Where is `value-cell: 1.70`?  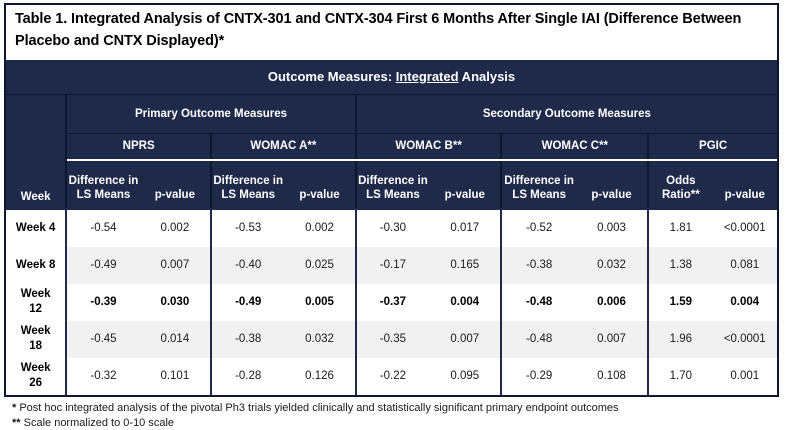 value-cell: 1.70 is located at coordinates (680, 376).